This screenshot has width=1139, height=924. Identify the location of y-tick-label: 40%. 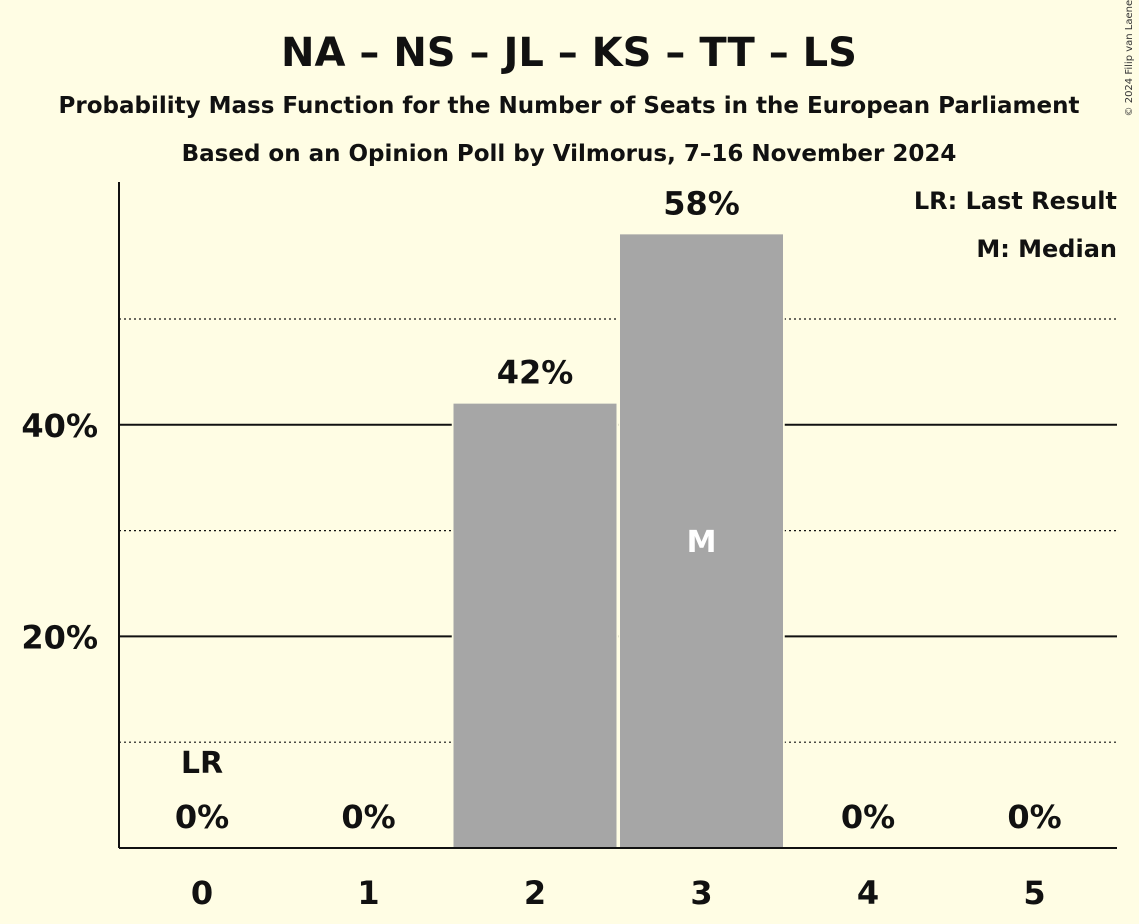
(59, 426).